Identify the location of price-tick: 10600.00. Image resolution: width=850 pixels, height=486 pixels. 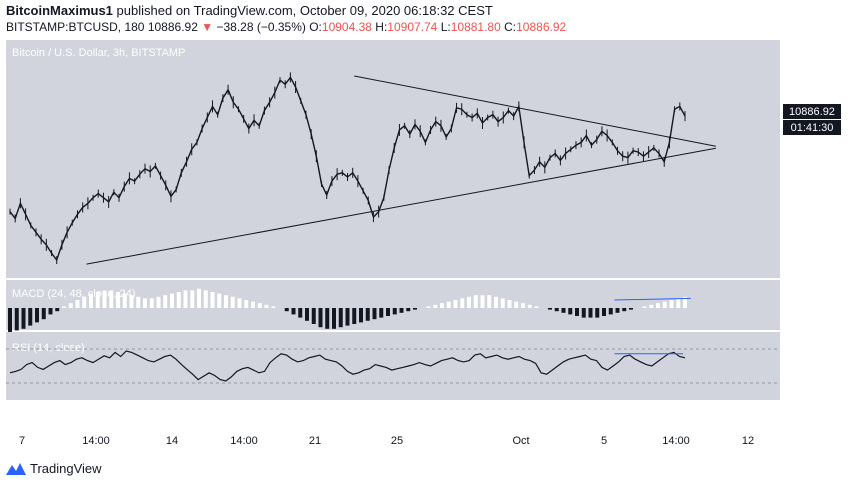
(817, 157).